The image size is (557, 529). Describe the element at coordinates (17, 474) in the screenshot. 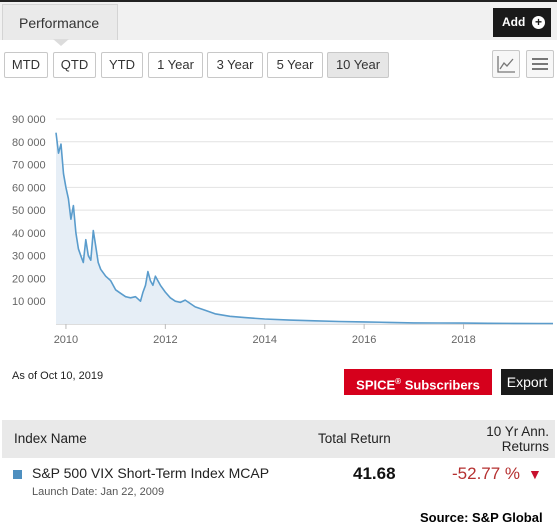

I see `series-color-swatch` at that location.